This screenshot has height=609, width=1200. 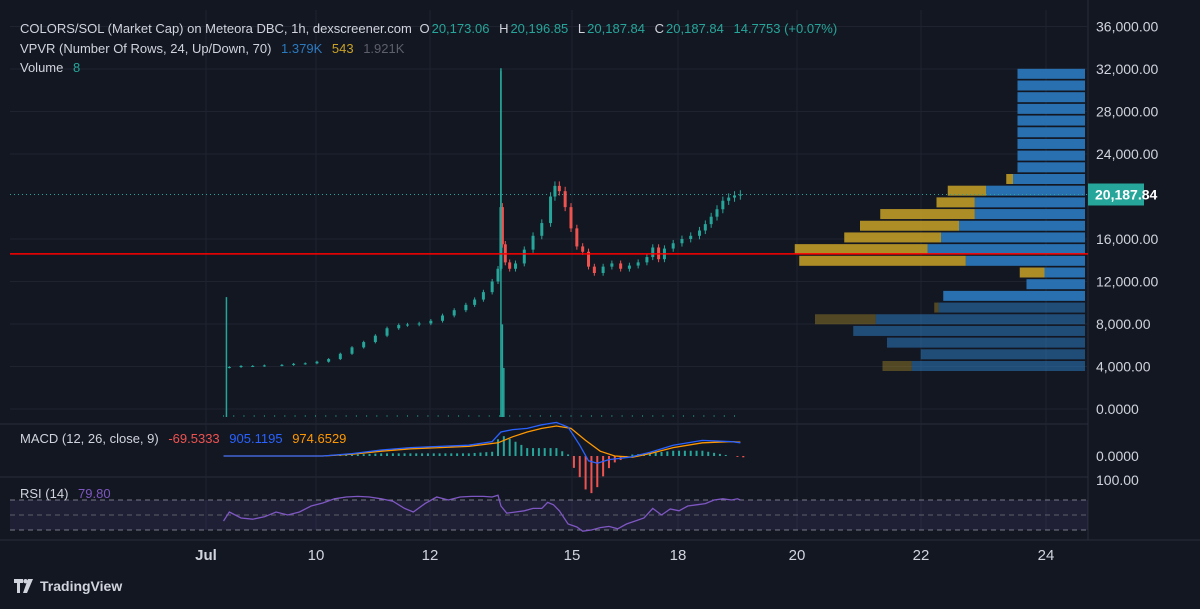 What do you see at coordinates (659, 28) in the screenshot?
I see `close-label: C` at bounding box center [659, 28].